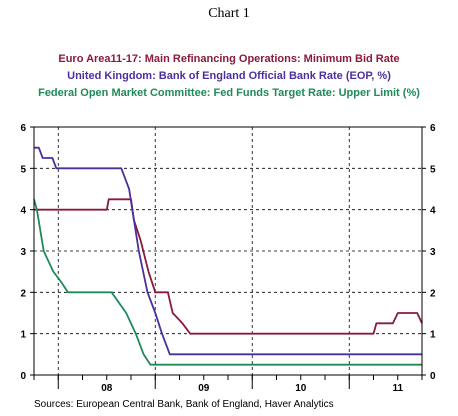  I want to click on y-tick-label-right: 5, so click(433, 169).